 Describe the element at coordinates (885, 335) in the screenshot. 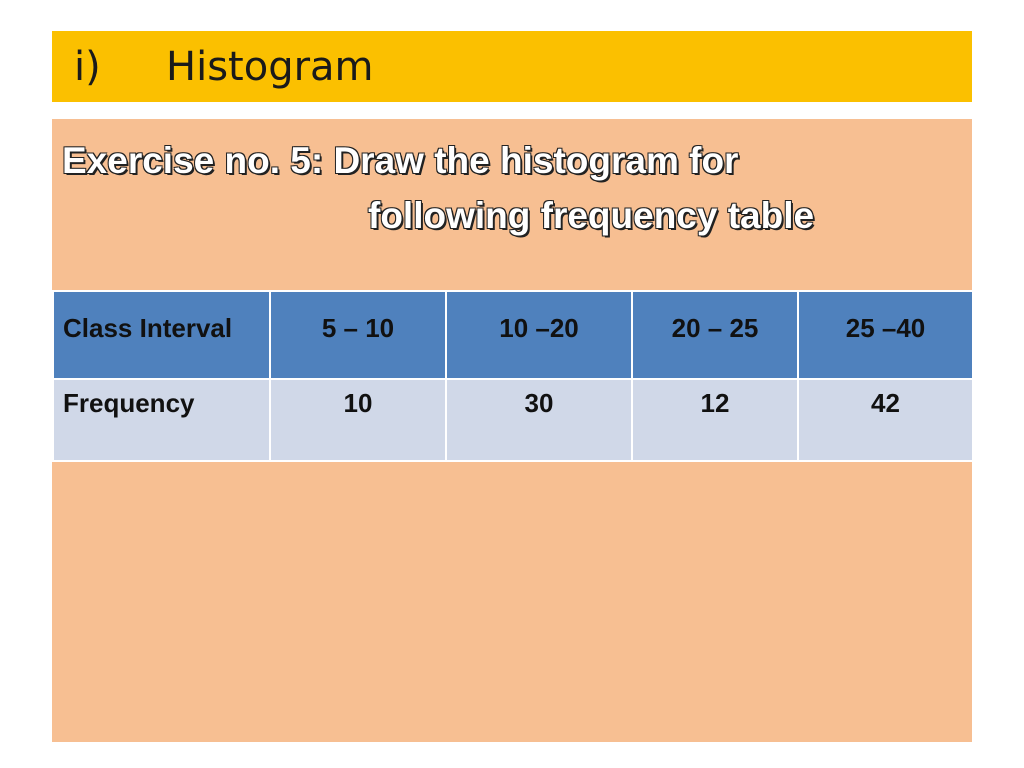

I see `header-cell: 25 –40` at that location.